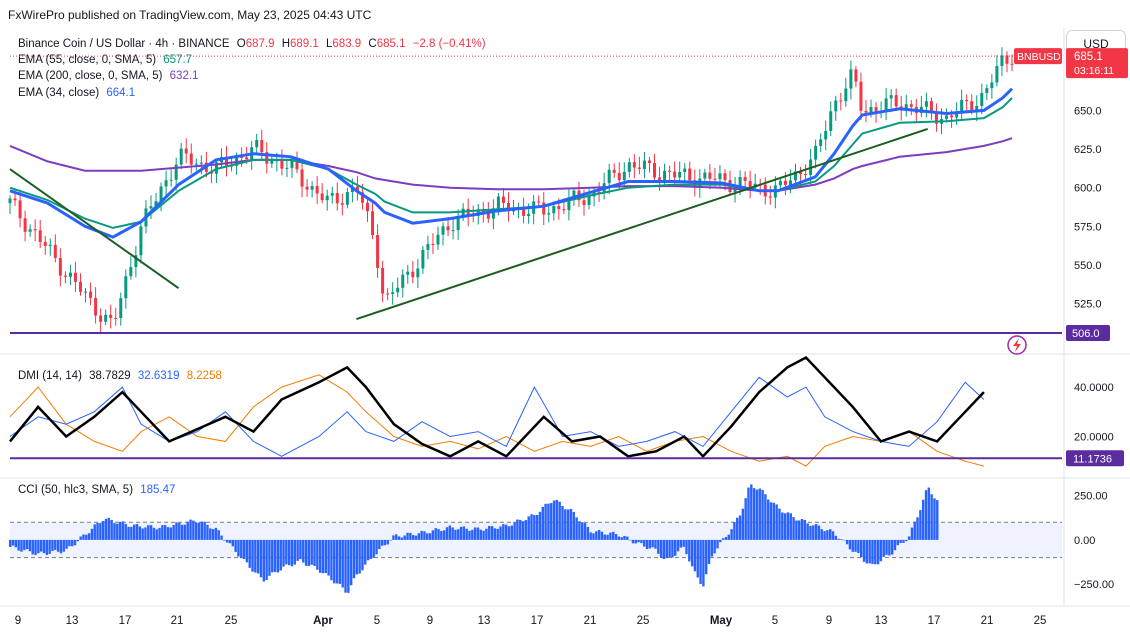  What do you see at coordinates (59, 93) in the screenshot?
I see `ema34-label: EMA (34, close)` at bounding box center [59, 93].